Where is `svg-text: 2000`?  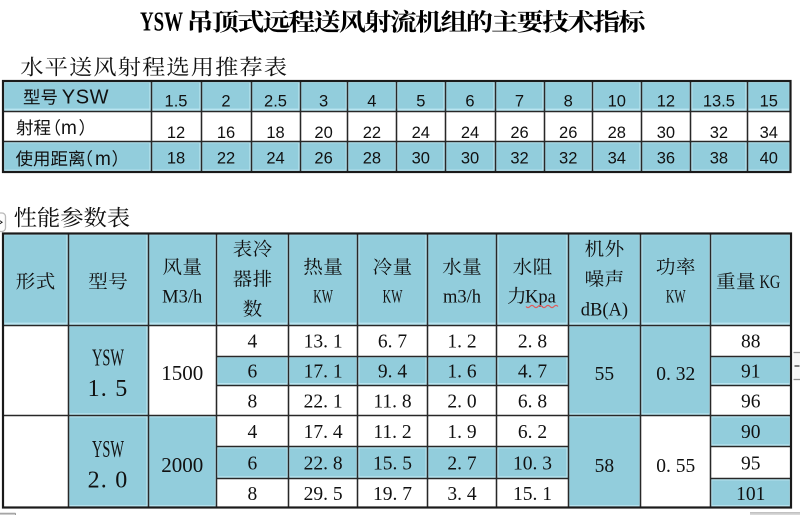
svg-text: 2000 is located at coordinates (182, 465).